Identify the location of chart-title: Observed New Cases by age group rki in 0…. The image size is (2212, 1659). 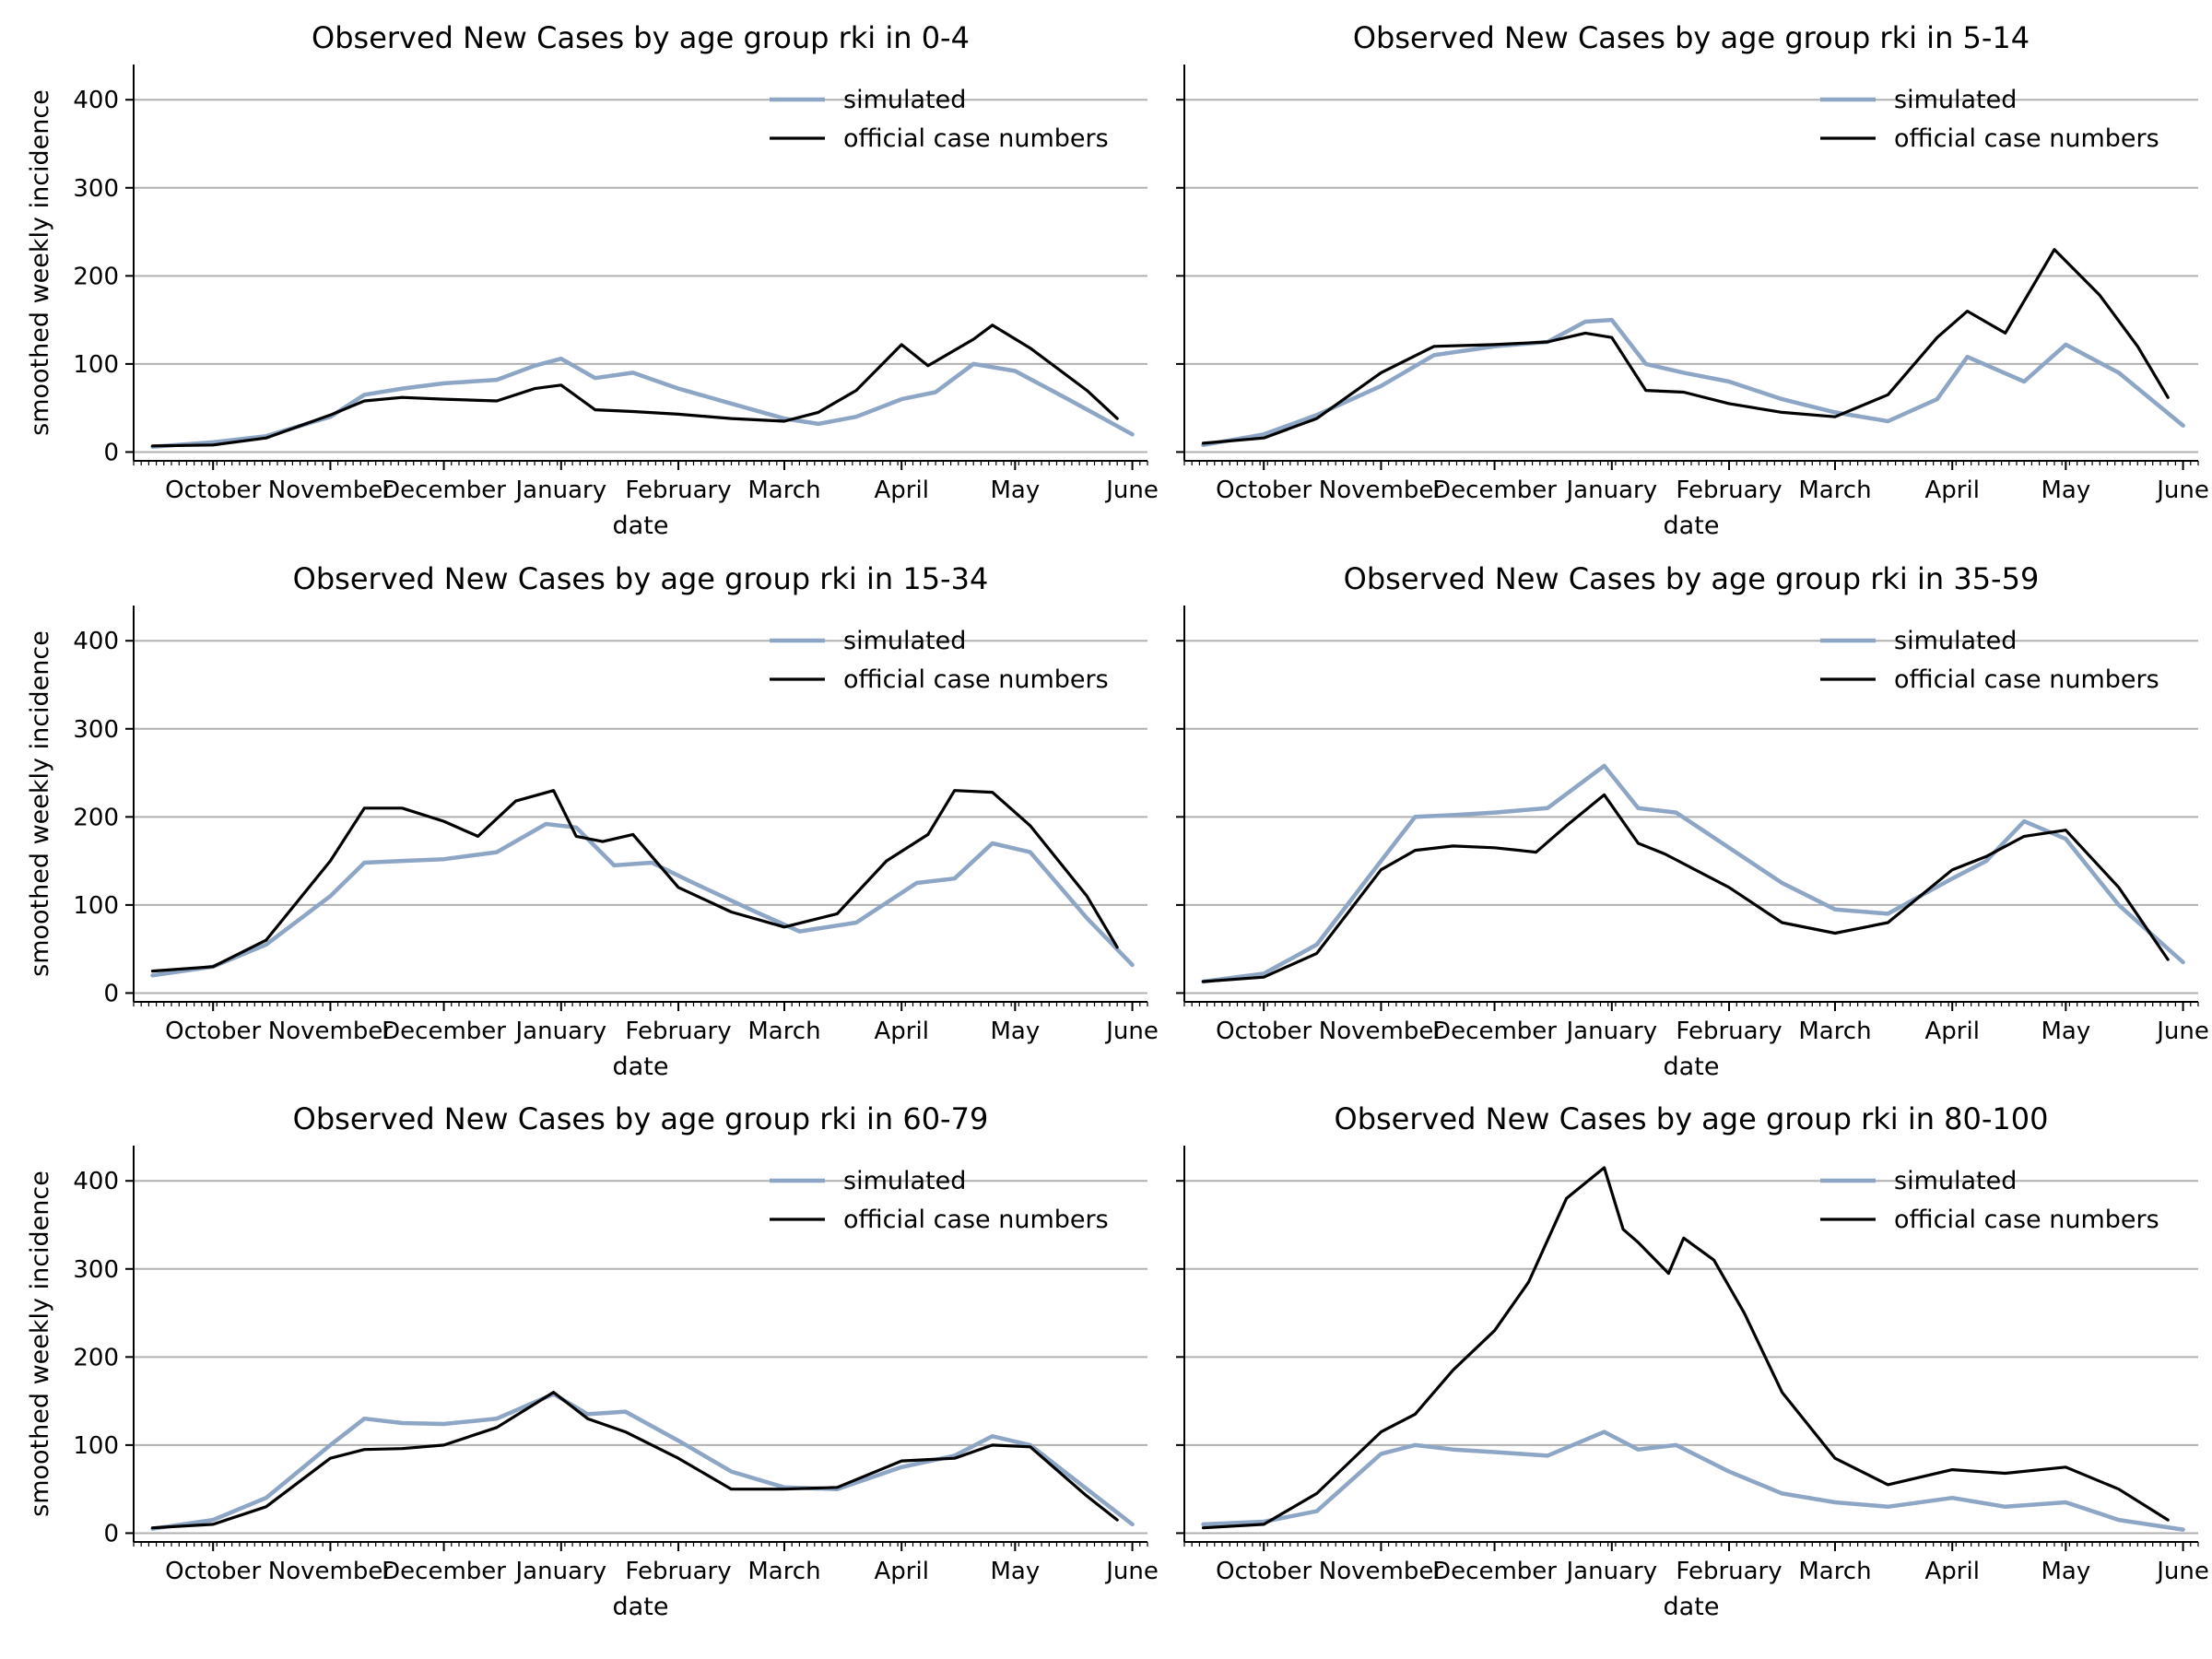
(641, 37).